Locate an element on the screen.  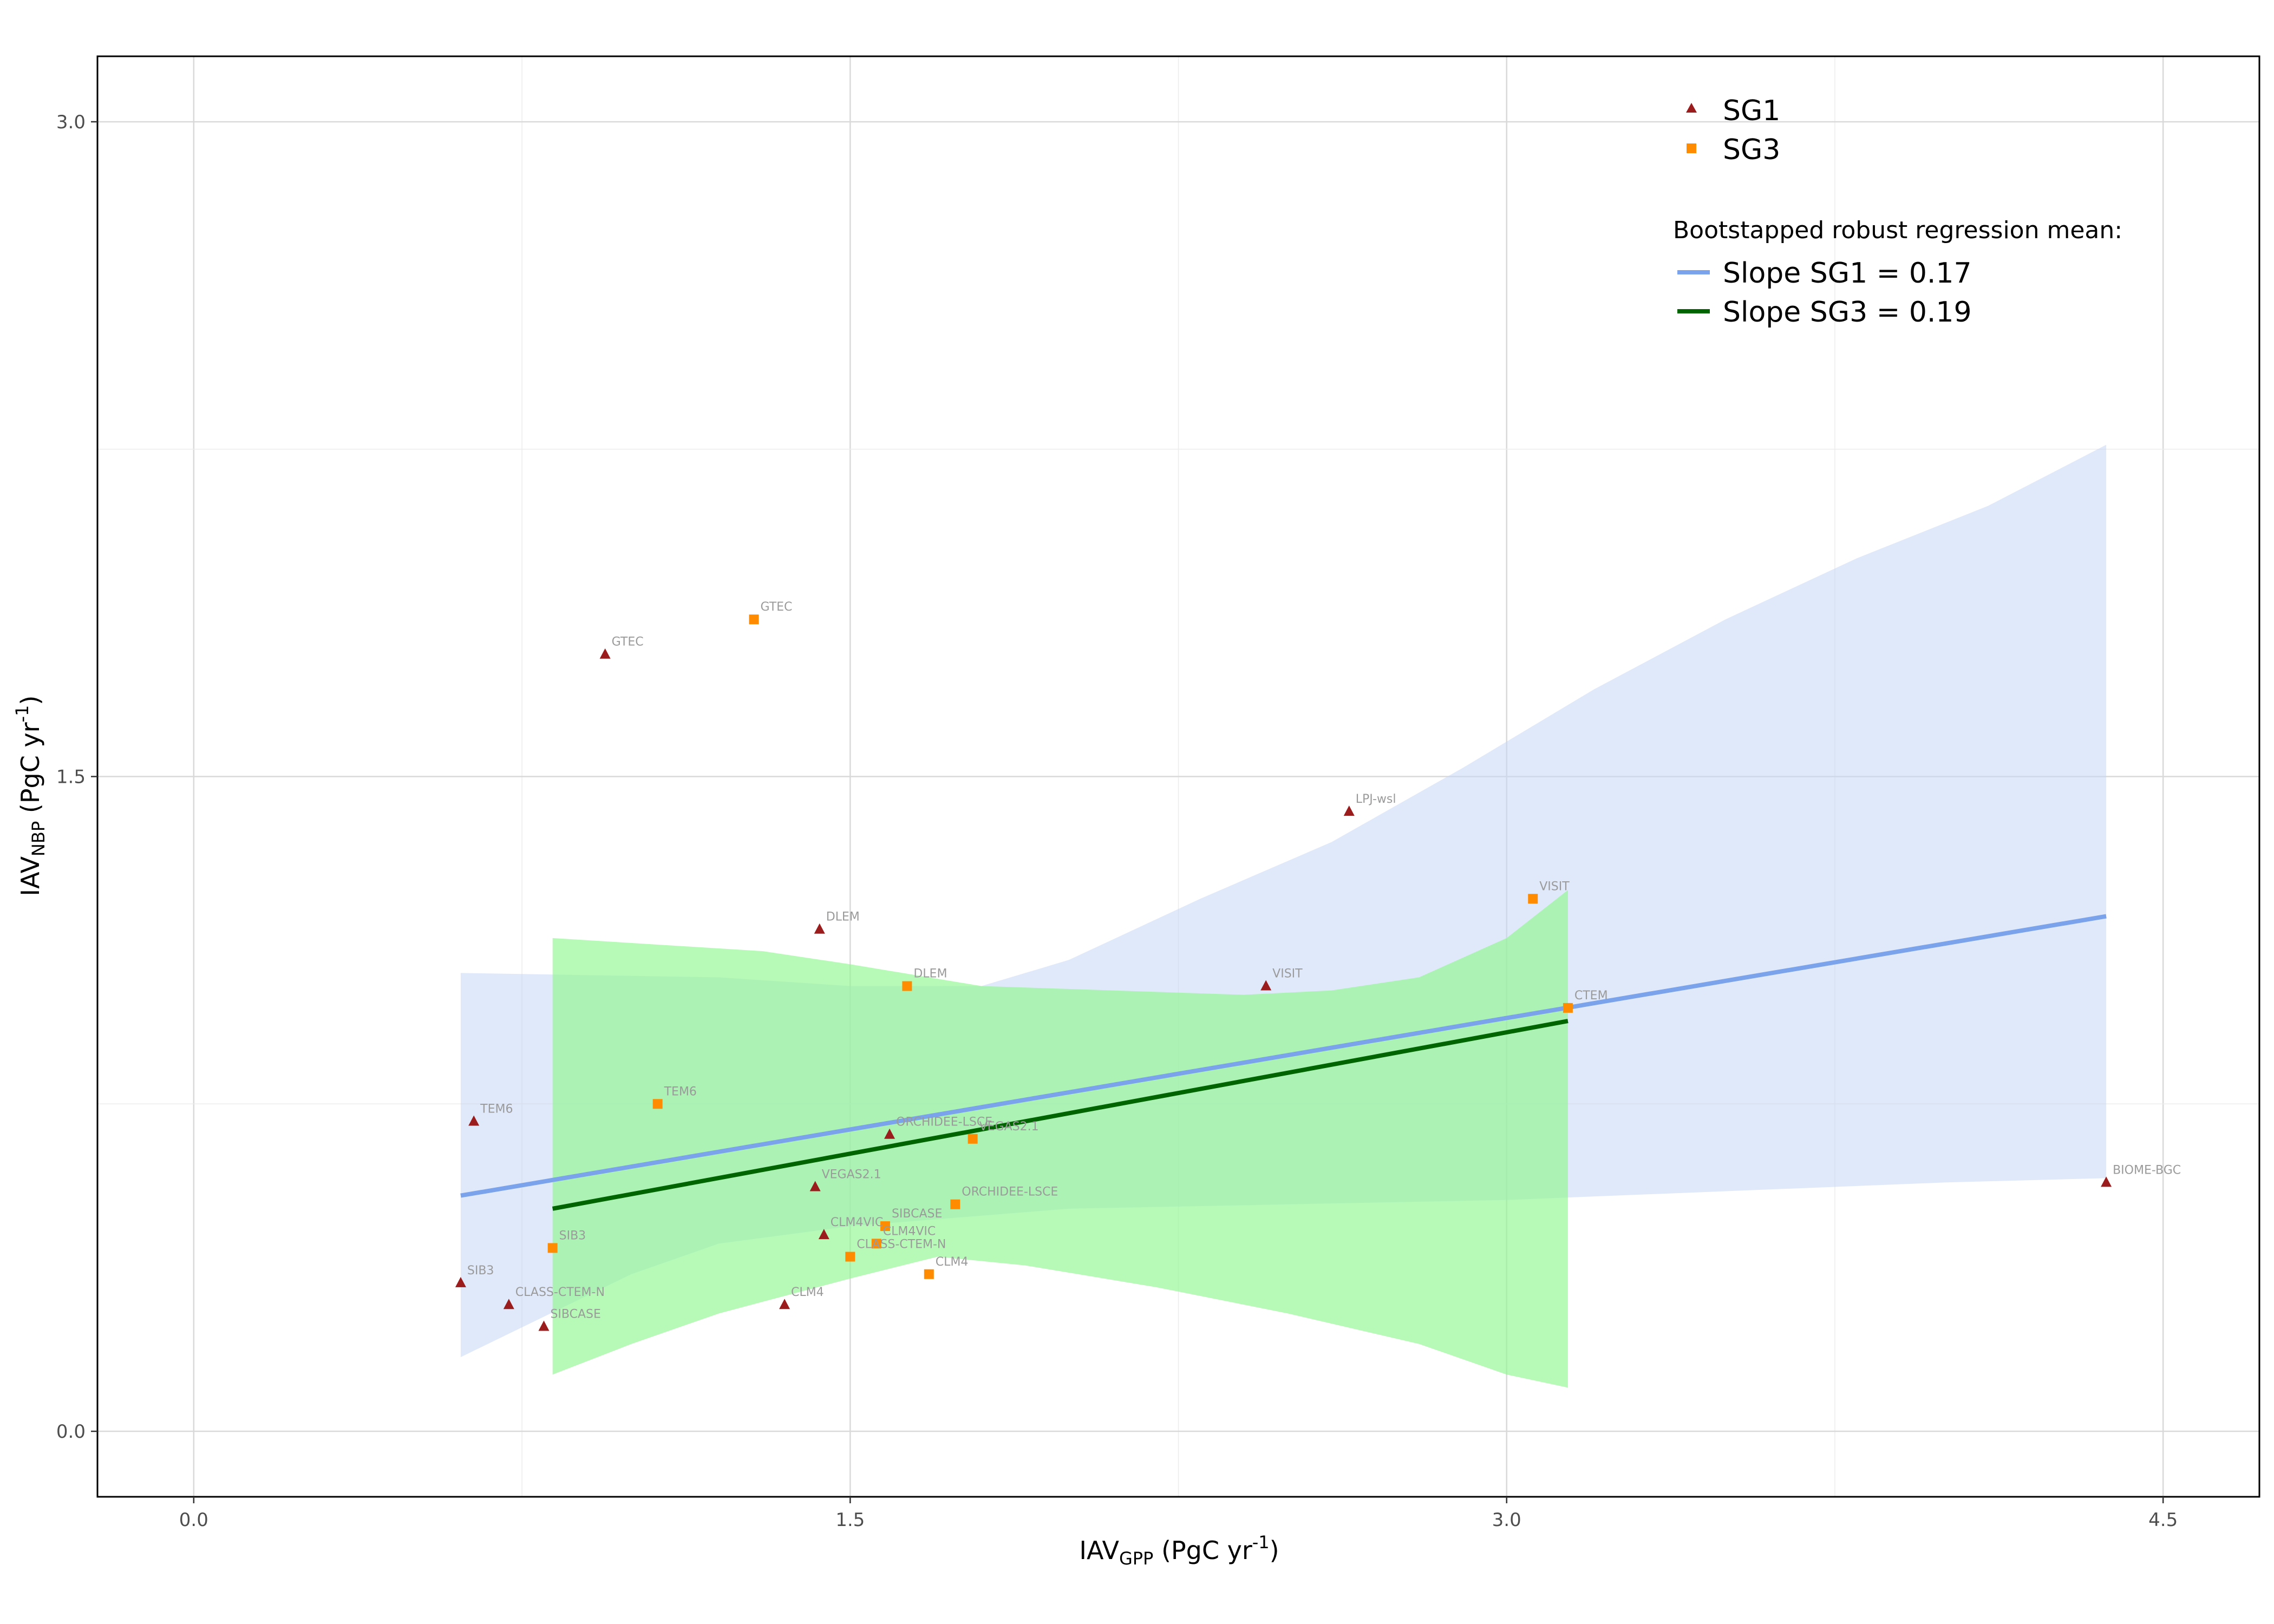
y-axis-title-main: IAV is located at coordinates (31, 876).